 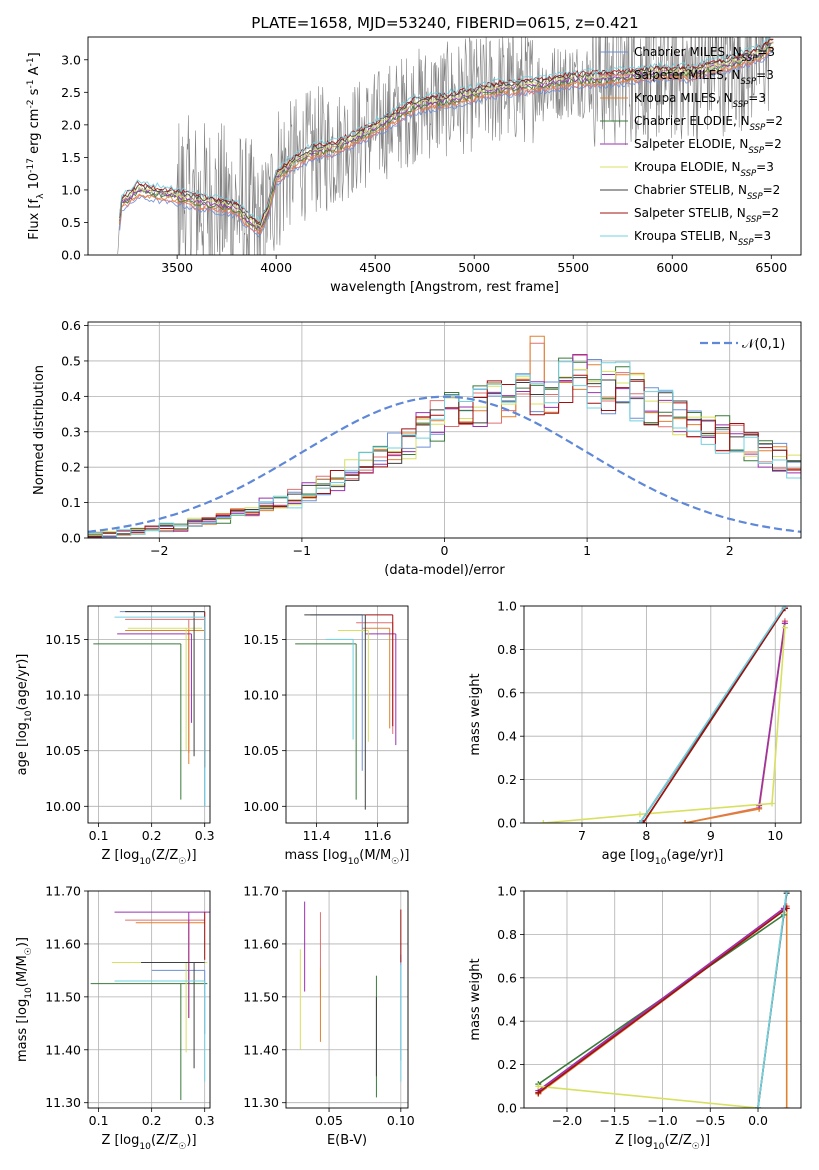 I want to click on weight_vs_Z-plot-area, so click(x=662, y=999).